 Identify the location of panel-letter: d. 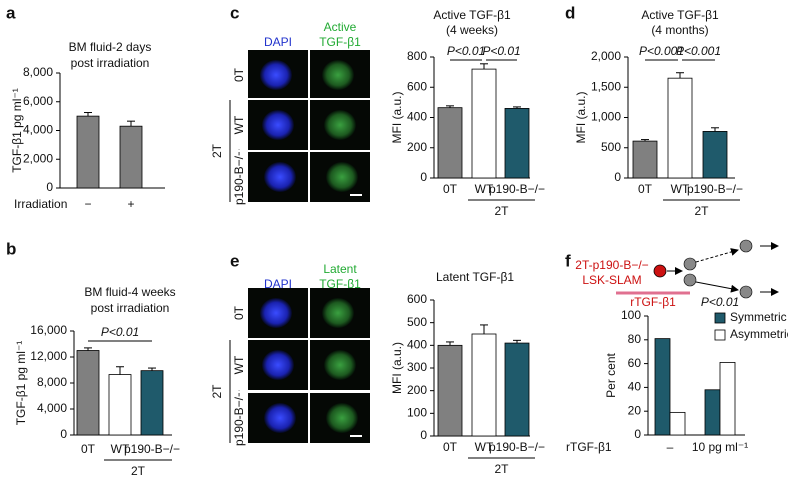
(570, 12).